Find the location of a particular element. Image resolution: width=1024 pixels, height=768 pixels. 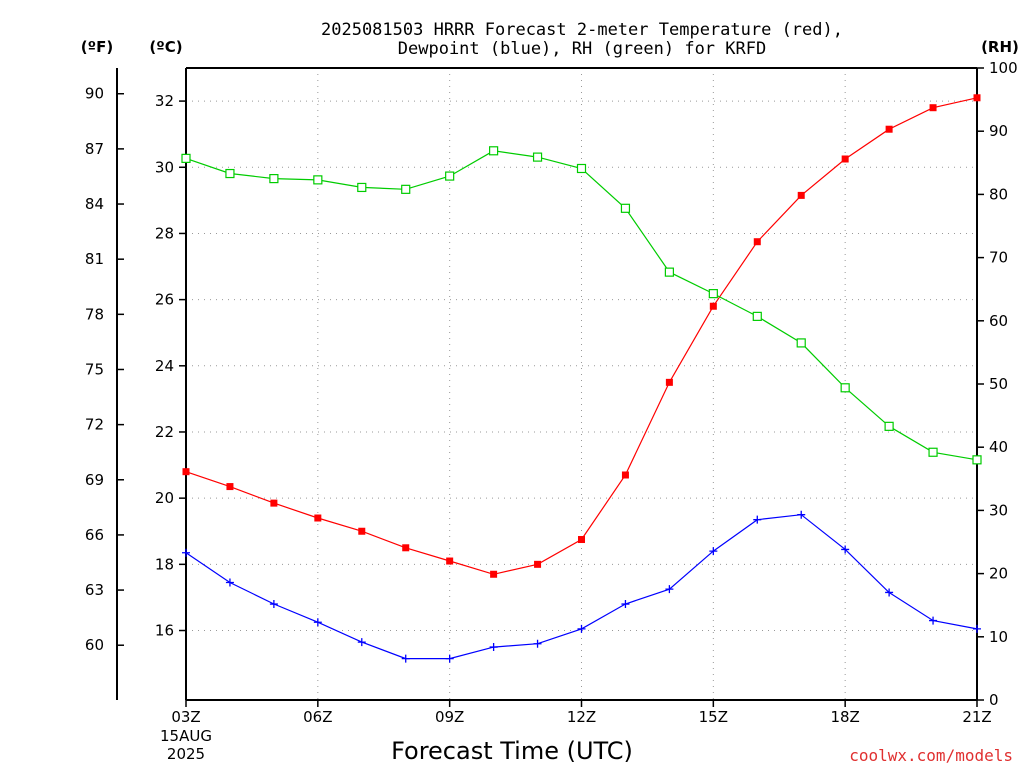

rh-tick-label: 80 is located at coordinates (998, 194).